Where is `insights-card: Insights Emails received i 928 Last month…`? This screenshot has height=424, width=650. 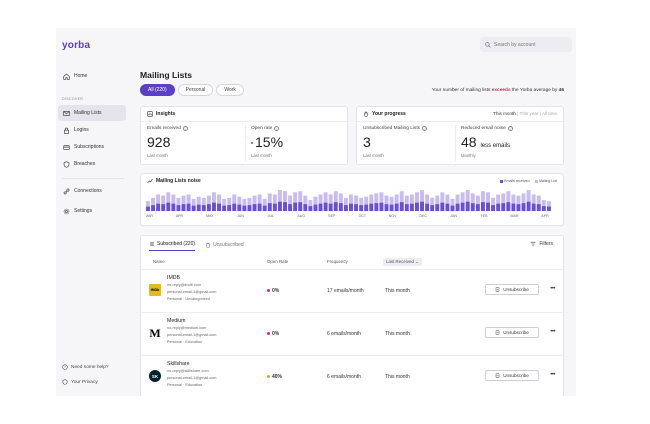
insights-card: Insights Emails received i 928 Last month… is located at coordinates (244, 135).